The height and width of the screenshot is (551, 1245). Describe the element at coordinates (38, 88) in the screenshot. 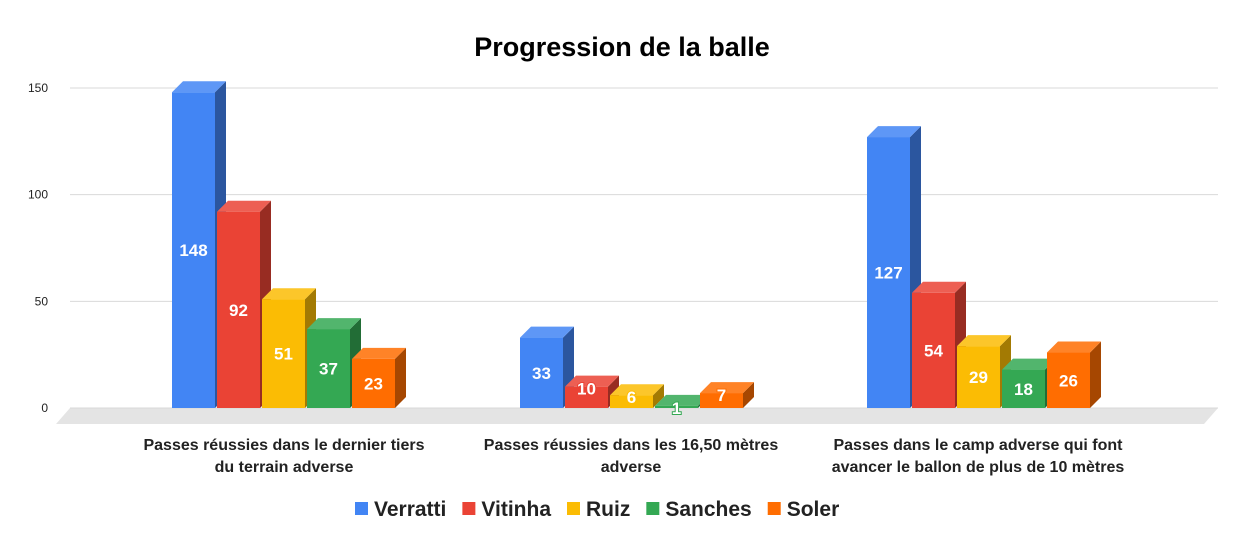

I see `y-tick-label: 150` at that location.